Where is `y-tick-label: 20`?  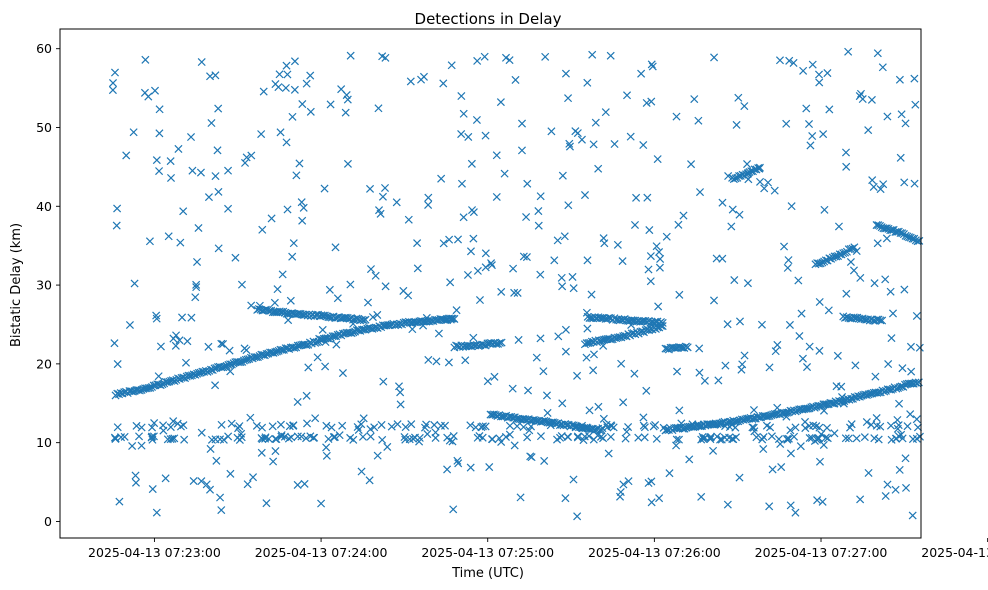 y-tick-label: 20 is located at coordinates (44, 363).